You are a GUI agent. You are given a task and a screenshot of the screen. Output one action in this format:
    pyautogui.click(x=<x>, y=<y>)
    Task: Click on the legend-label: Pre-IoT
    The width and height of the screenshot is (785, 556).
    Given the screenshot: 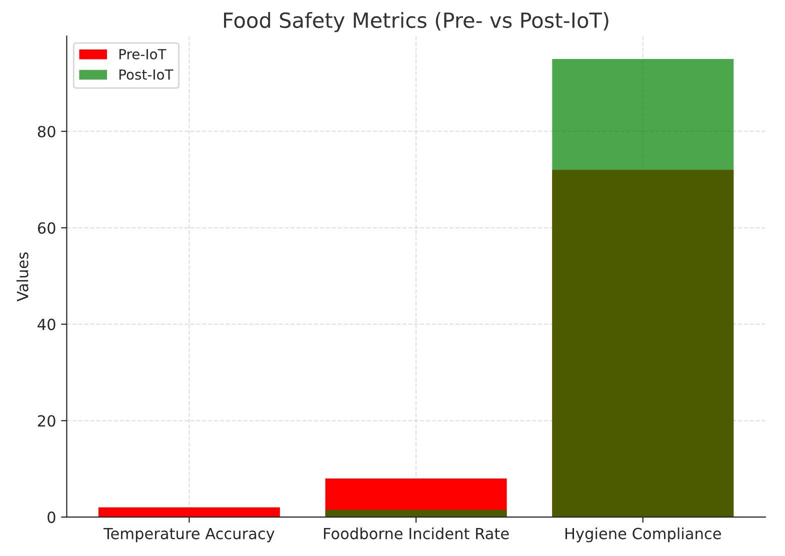 What is the action you would take?
    pyautogui.click(x=142, y=54)
    